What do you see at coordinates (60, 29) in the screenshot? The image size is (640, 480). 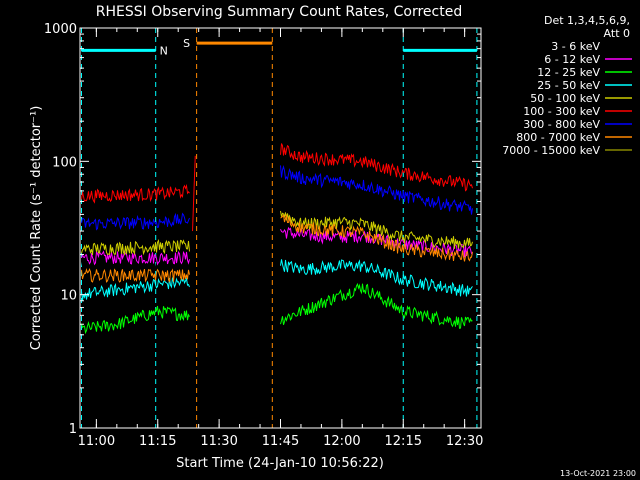 I see `y-tick-label: 1000` at bounding box center [60, 29].